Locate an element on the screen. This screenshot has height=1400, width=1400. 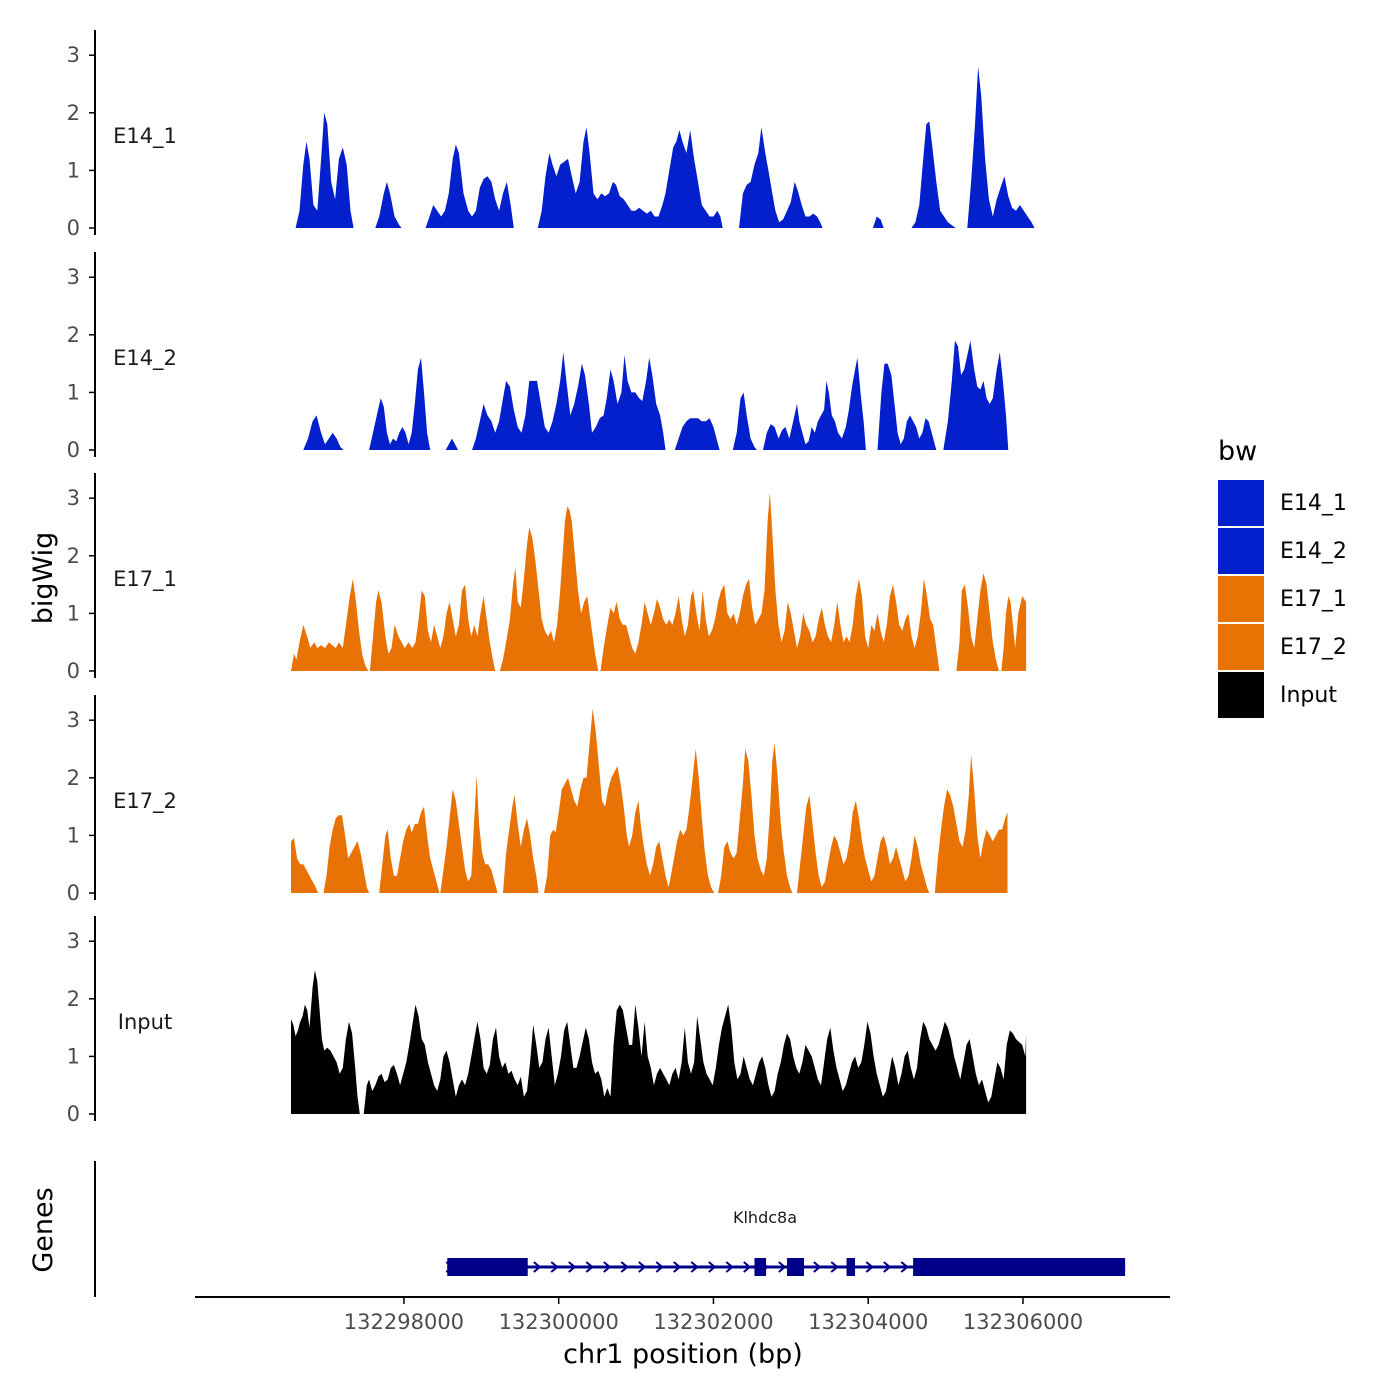
x-tick-label: 132298000 is located at coordinates (404, 1322).